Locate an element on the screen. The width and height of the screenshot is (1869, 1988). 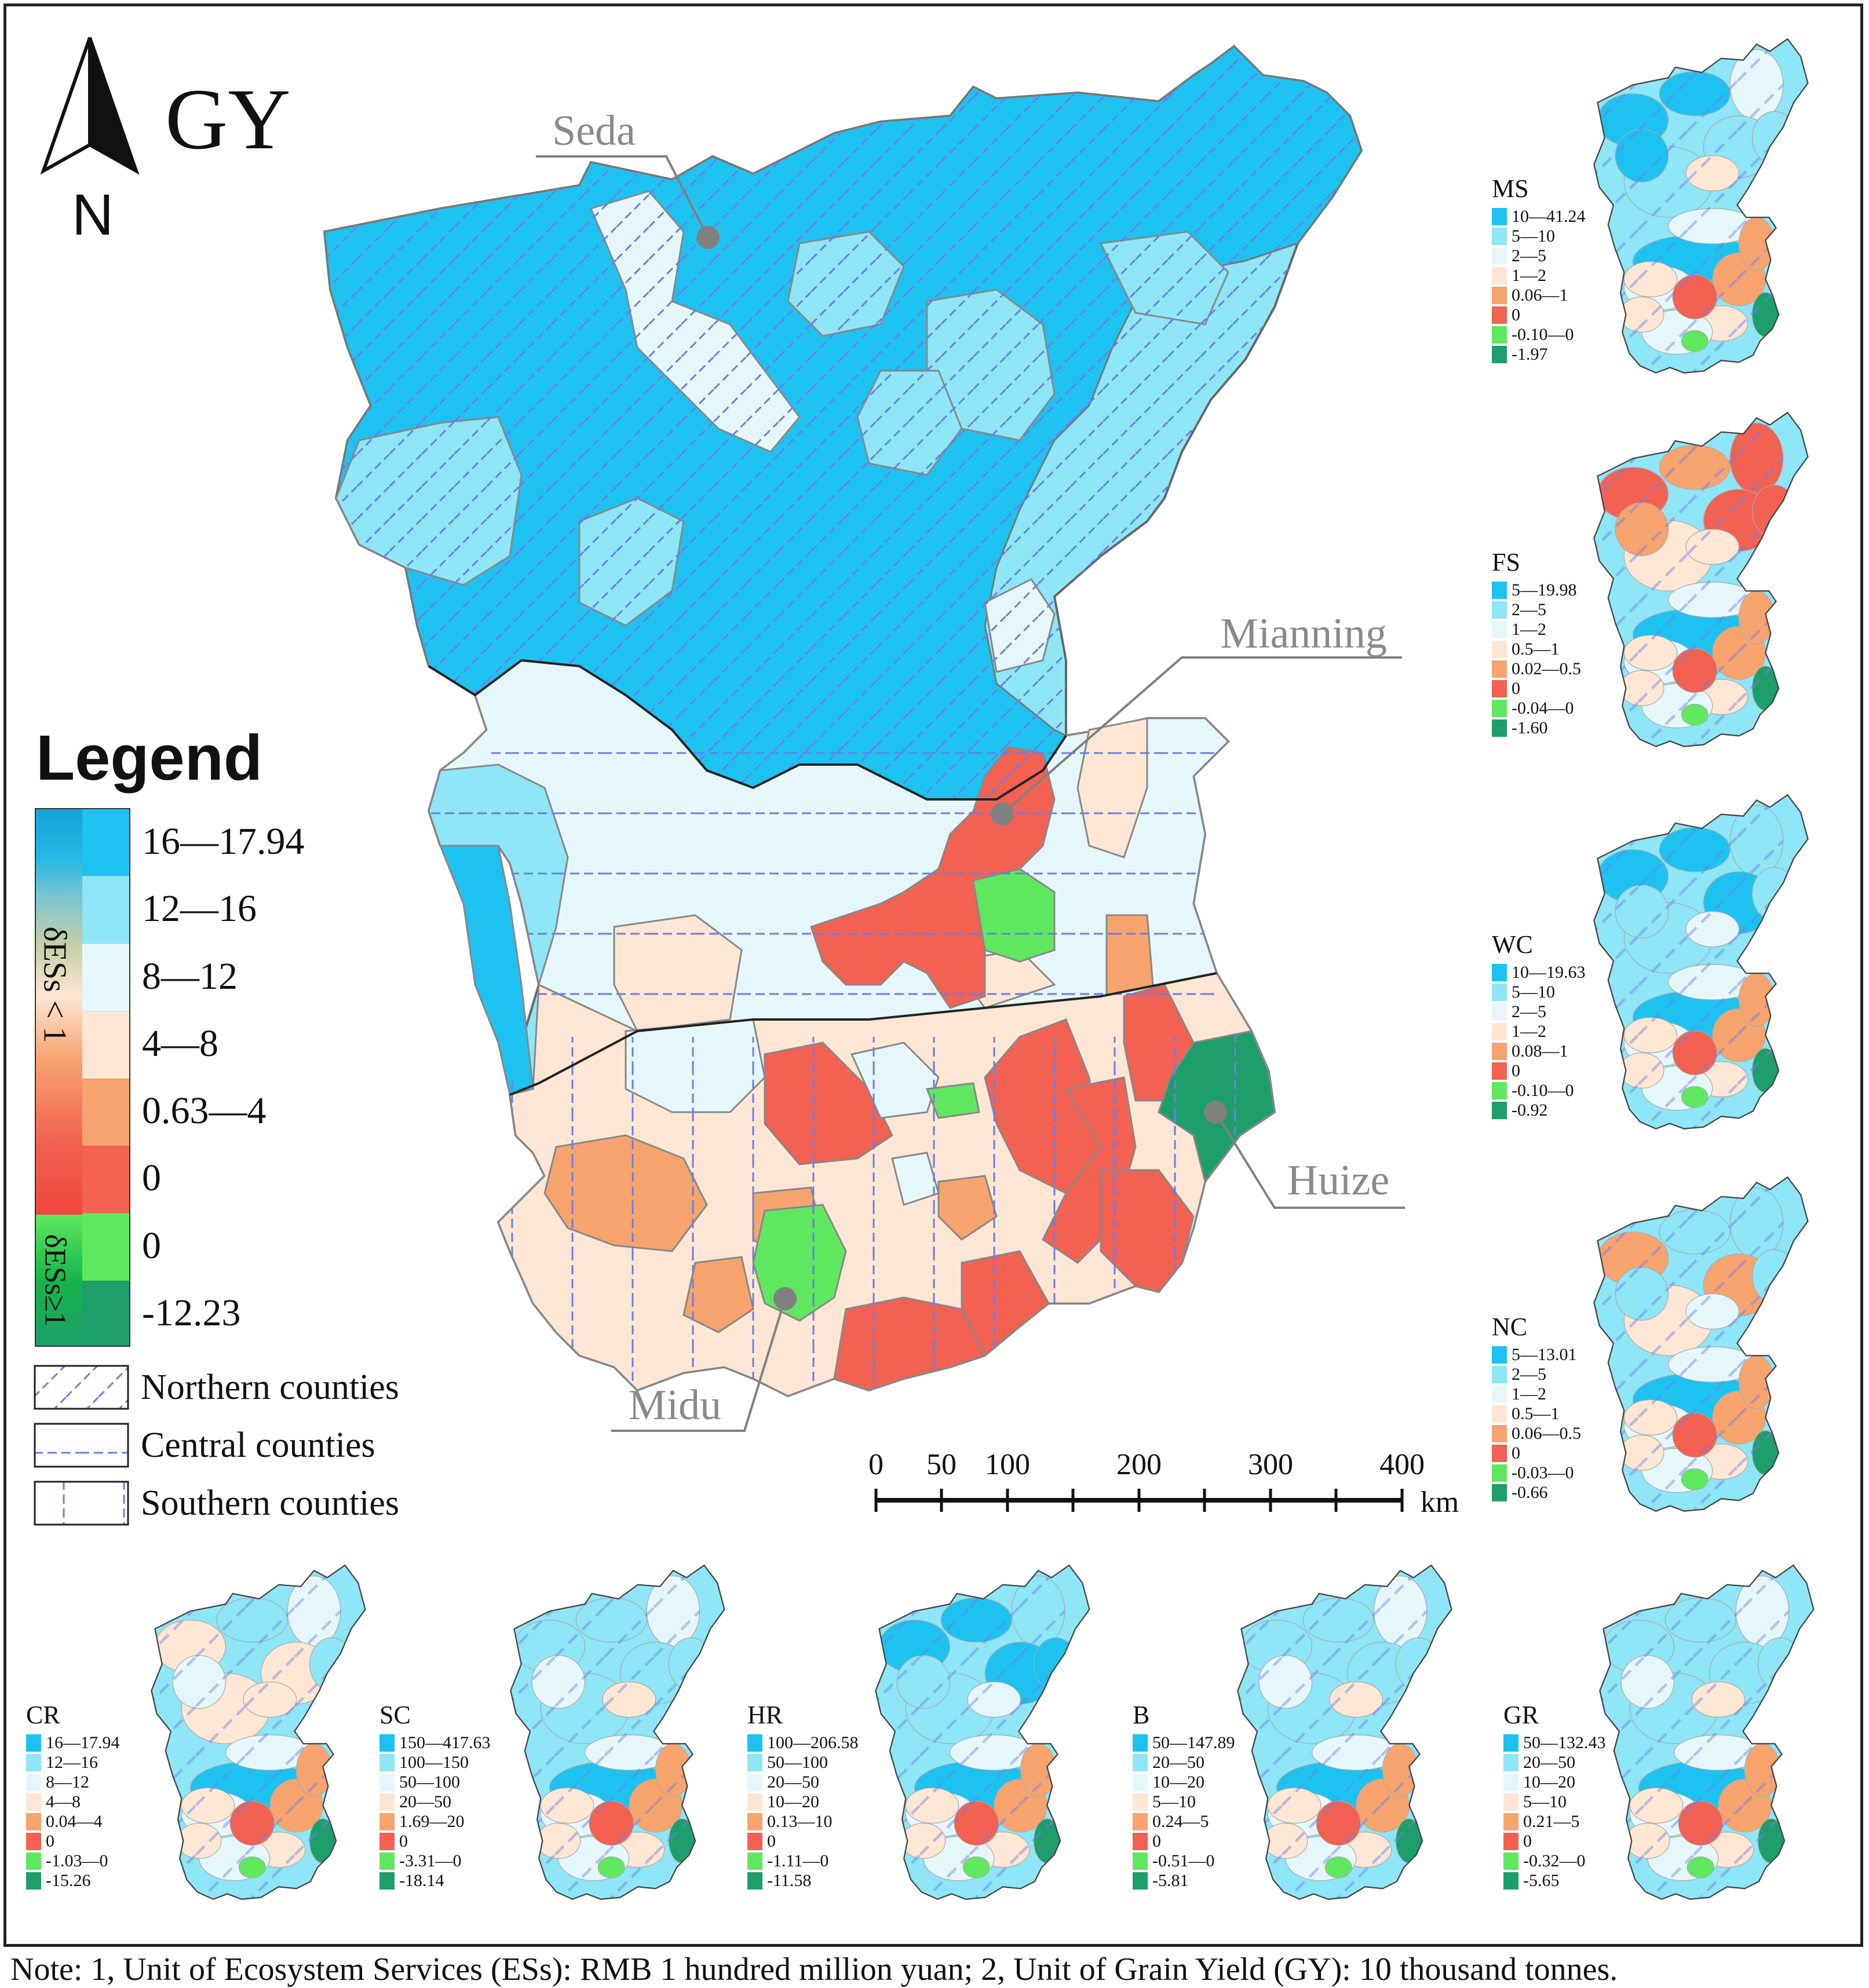
small-legend-label: 100—206.58 is located at coordinates (813, 1742).